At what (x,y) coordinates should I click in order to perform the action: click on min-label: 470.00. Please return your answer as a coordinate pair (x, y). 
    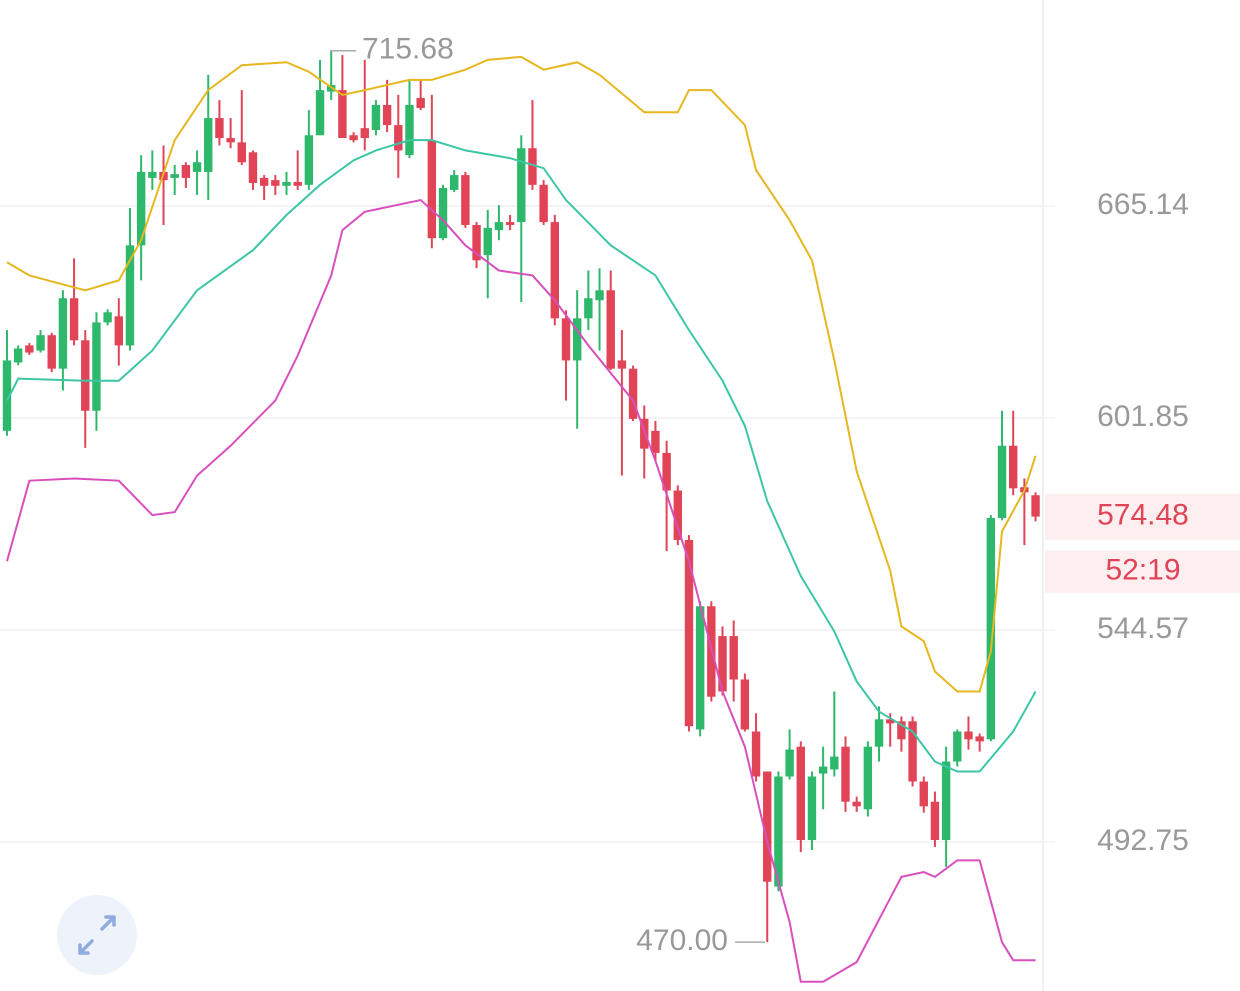
    Looking at the image, I should click on (682, 940).